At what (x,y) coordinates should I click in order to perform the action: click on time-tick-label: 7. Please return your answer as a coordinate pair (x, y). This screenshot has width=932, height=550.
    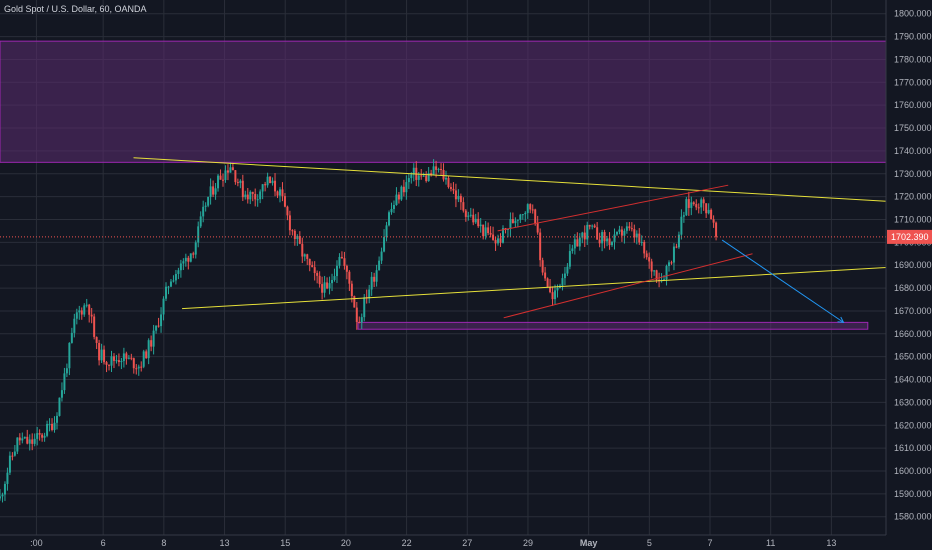
    Looking at the image, I should click on (710, 543).